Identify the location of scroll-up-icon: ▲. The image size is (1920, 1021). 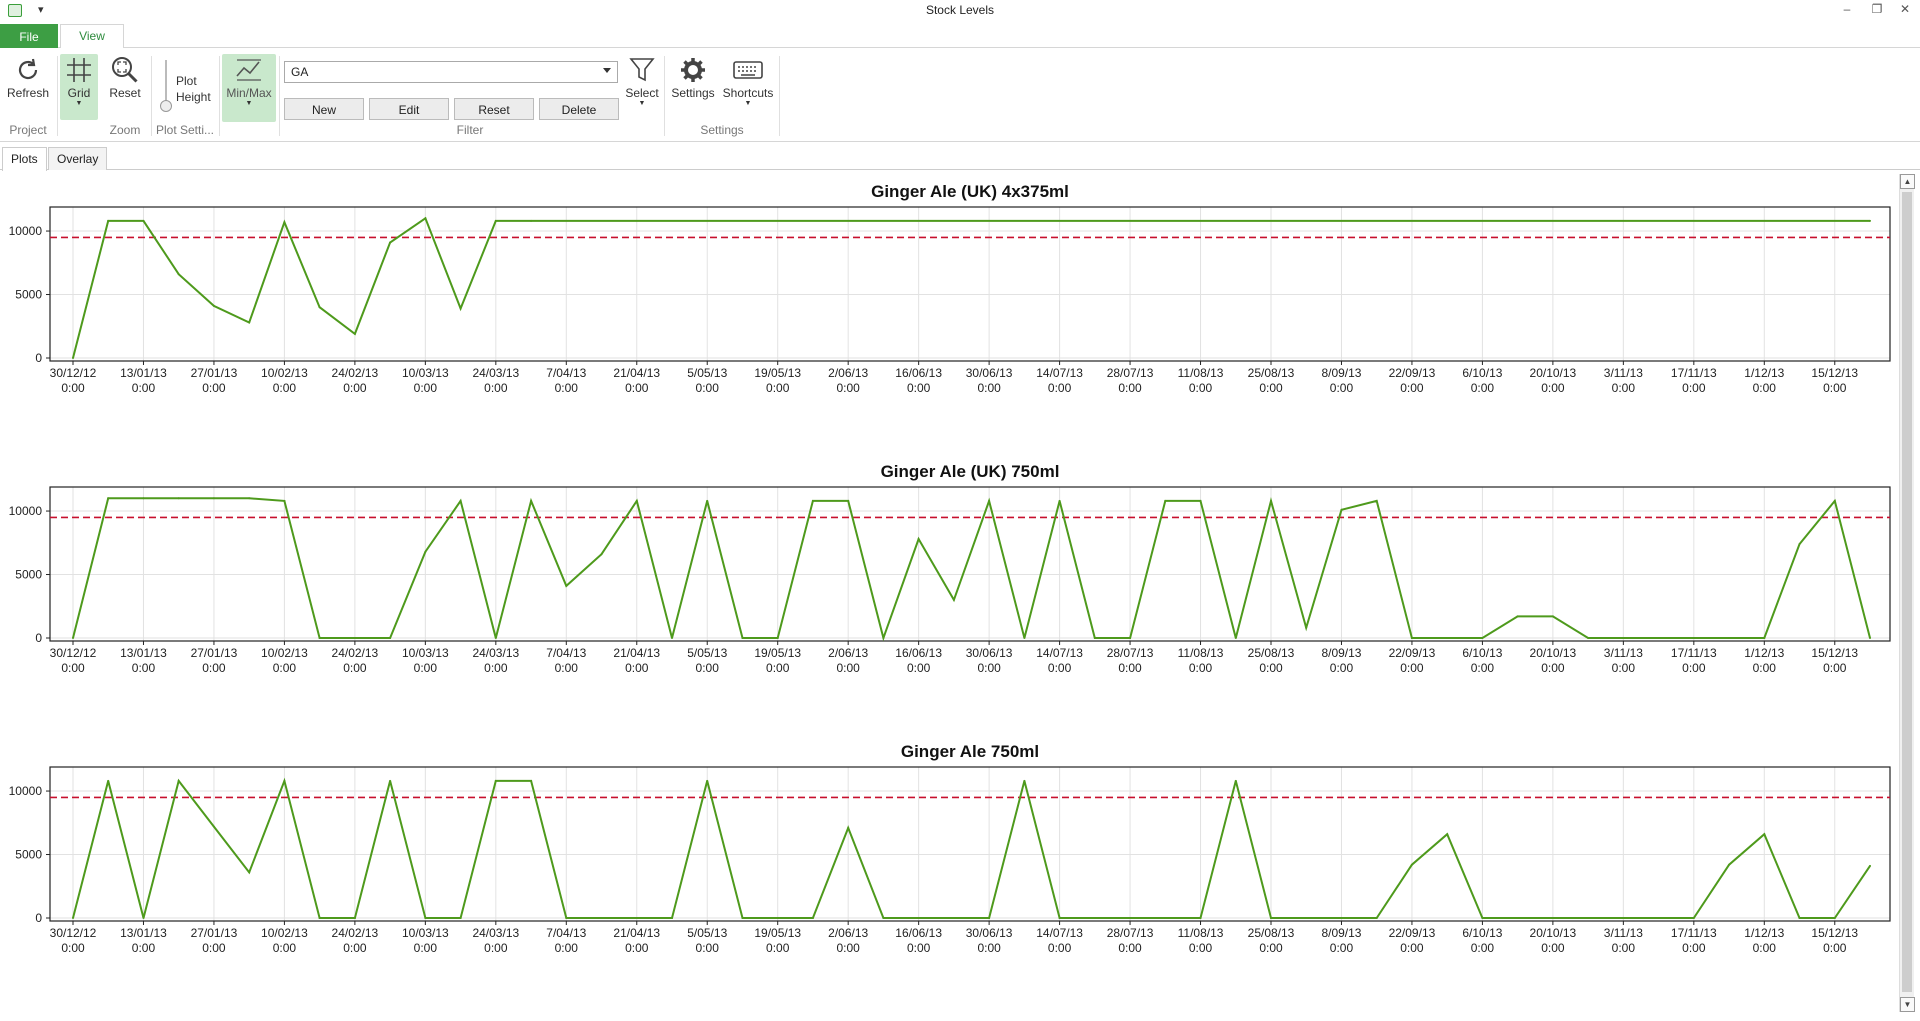
(1907, 181).